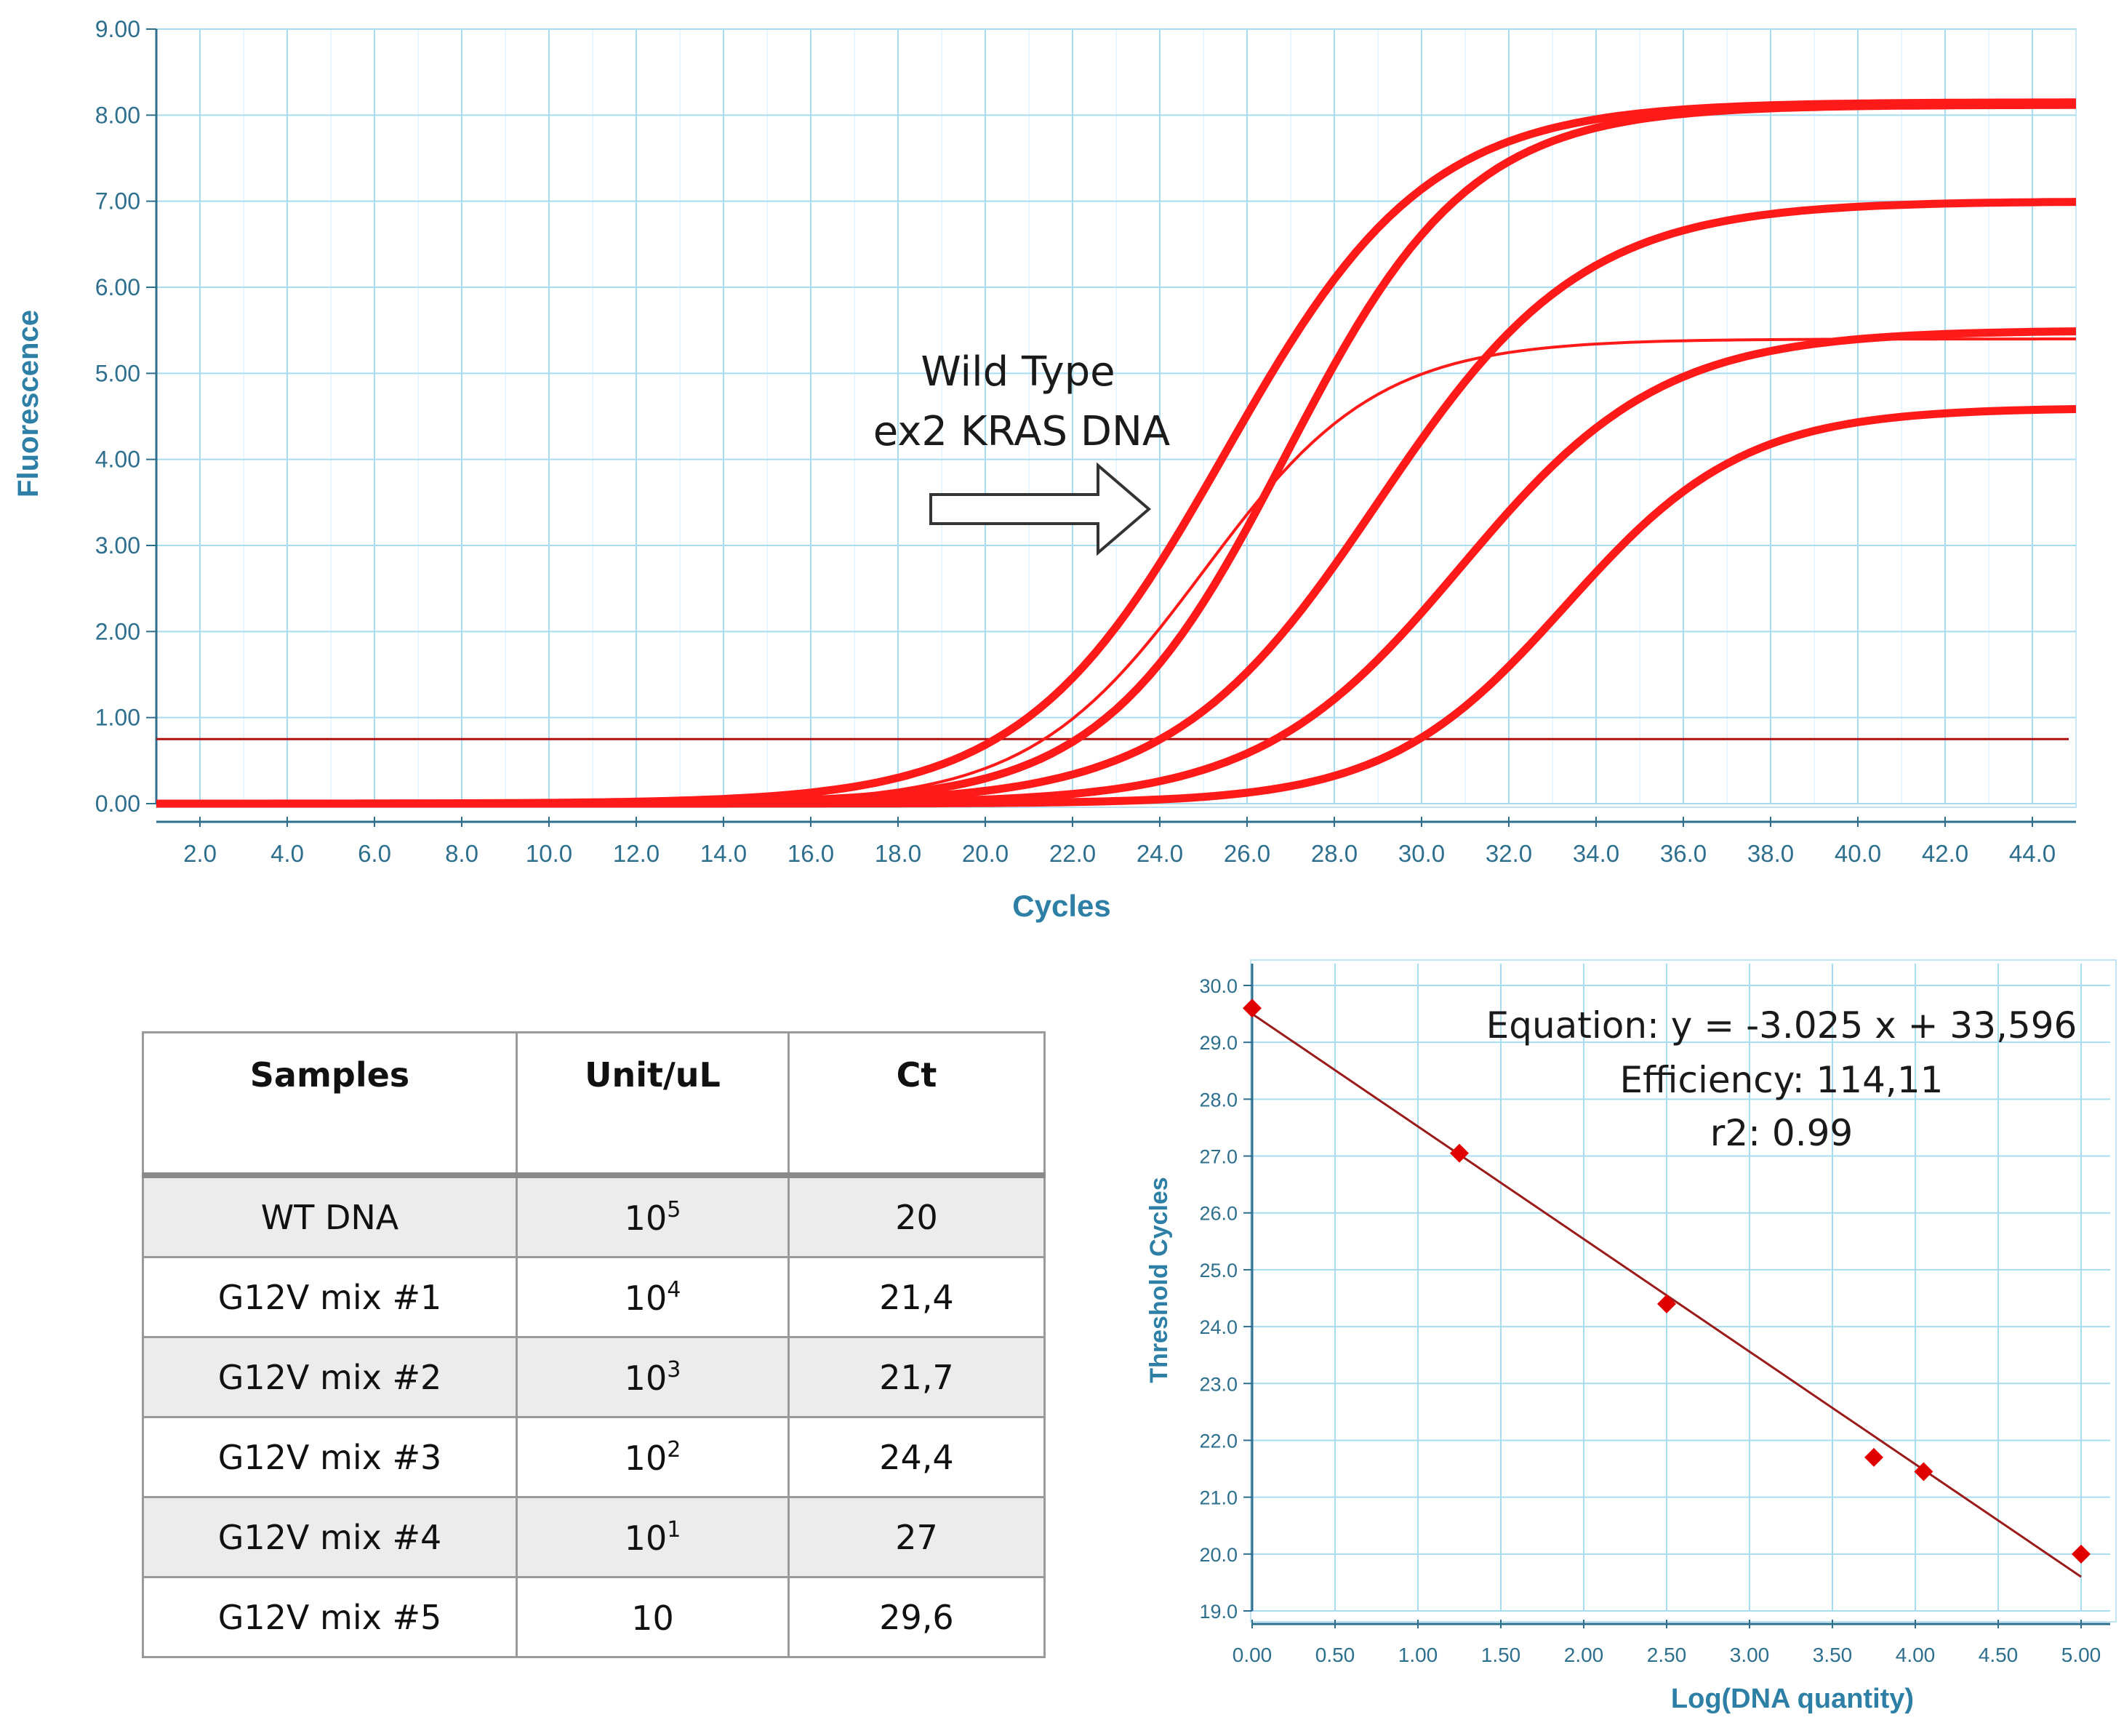 The height and width of the screenshot is (1736, 2124). Describe the element at coordinates (1159, 1280) in the screenshot. I see `std-y-axis-title: Threshold Cycles` at that location.